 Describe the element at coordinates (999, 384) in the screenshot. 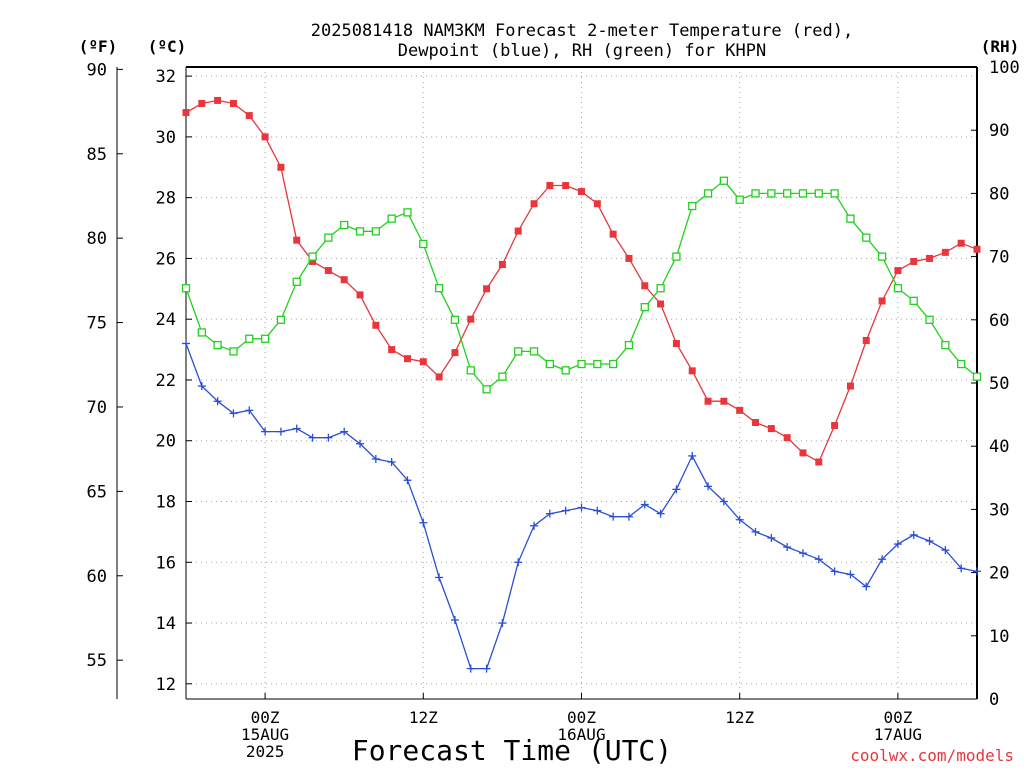

I see `rh-tick-label: 50` at that location.